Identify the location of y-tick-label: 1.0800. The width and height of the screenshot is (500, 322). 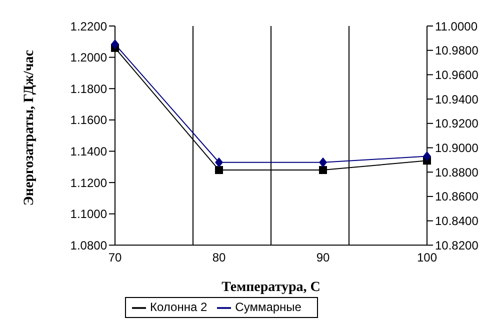
(89, 245).